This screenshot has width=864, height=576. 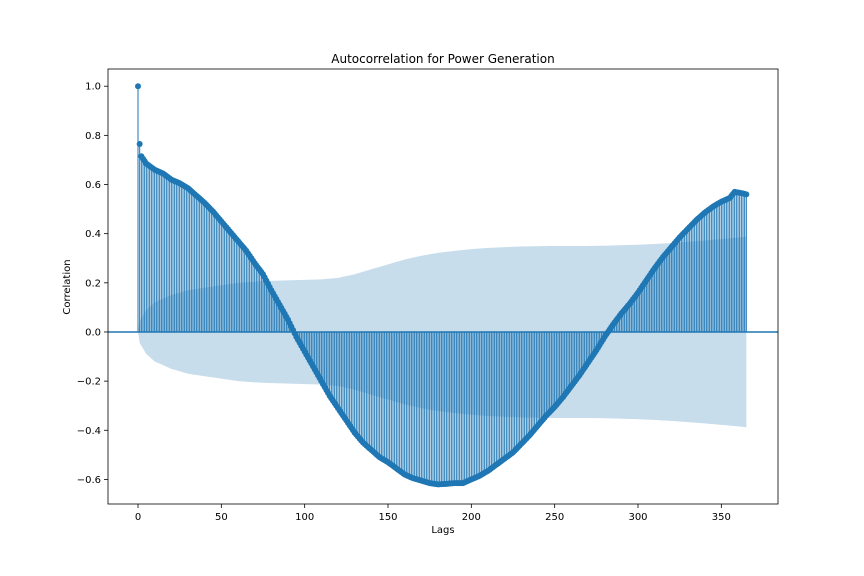 What do you see at coordinates (138, 517) in the screenshot?
I see `x-tick-label: 0` at bounding box center [138, 517].